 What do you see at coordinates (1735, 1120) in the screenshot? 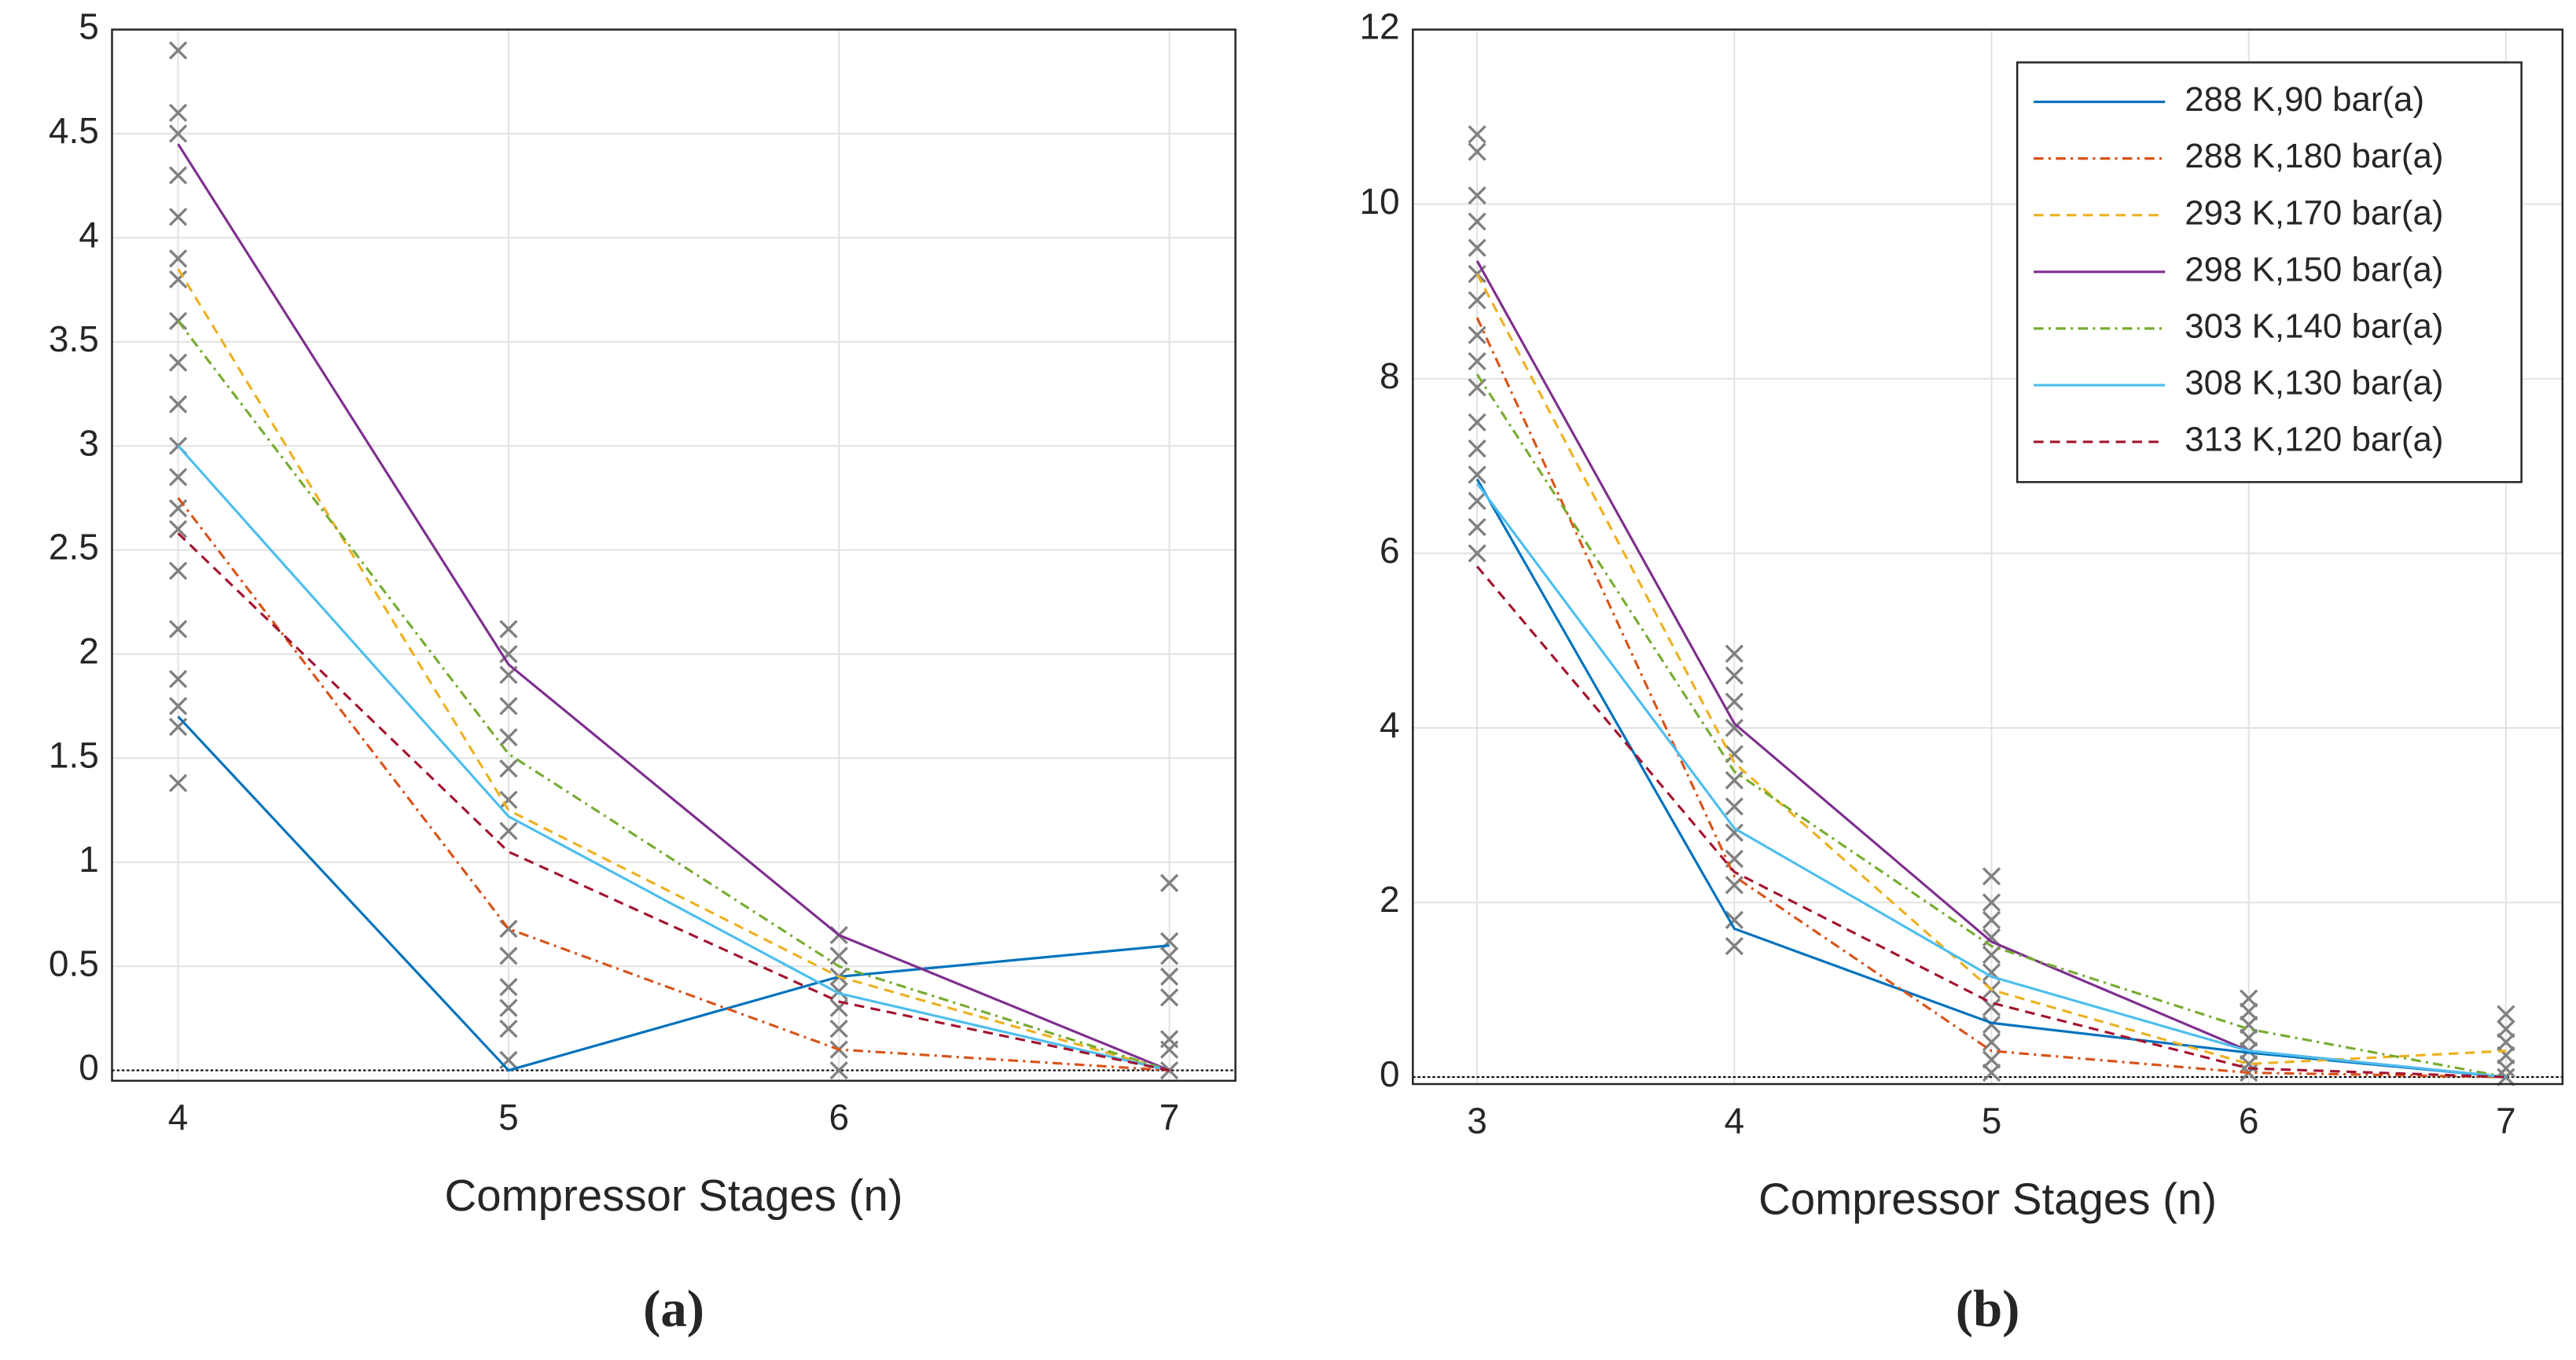
I see `x-tick-label: 4` at bounding box center [1735, 1120].